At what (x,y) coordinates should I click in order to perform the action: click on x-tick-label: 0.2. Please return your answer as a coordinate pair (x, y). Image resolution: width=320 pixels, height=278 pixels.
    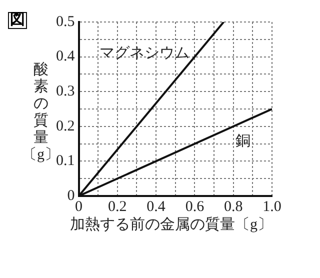
    Looking at the image, I should click on (117, 206).